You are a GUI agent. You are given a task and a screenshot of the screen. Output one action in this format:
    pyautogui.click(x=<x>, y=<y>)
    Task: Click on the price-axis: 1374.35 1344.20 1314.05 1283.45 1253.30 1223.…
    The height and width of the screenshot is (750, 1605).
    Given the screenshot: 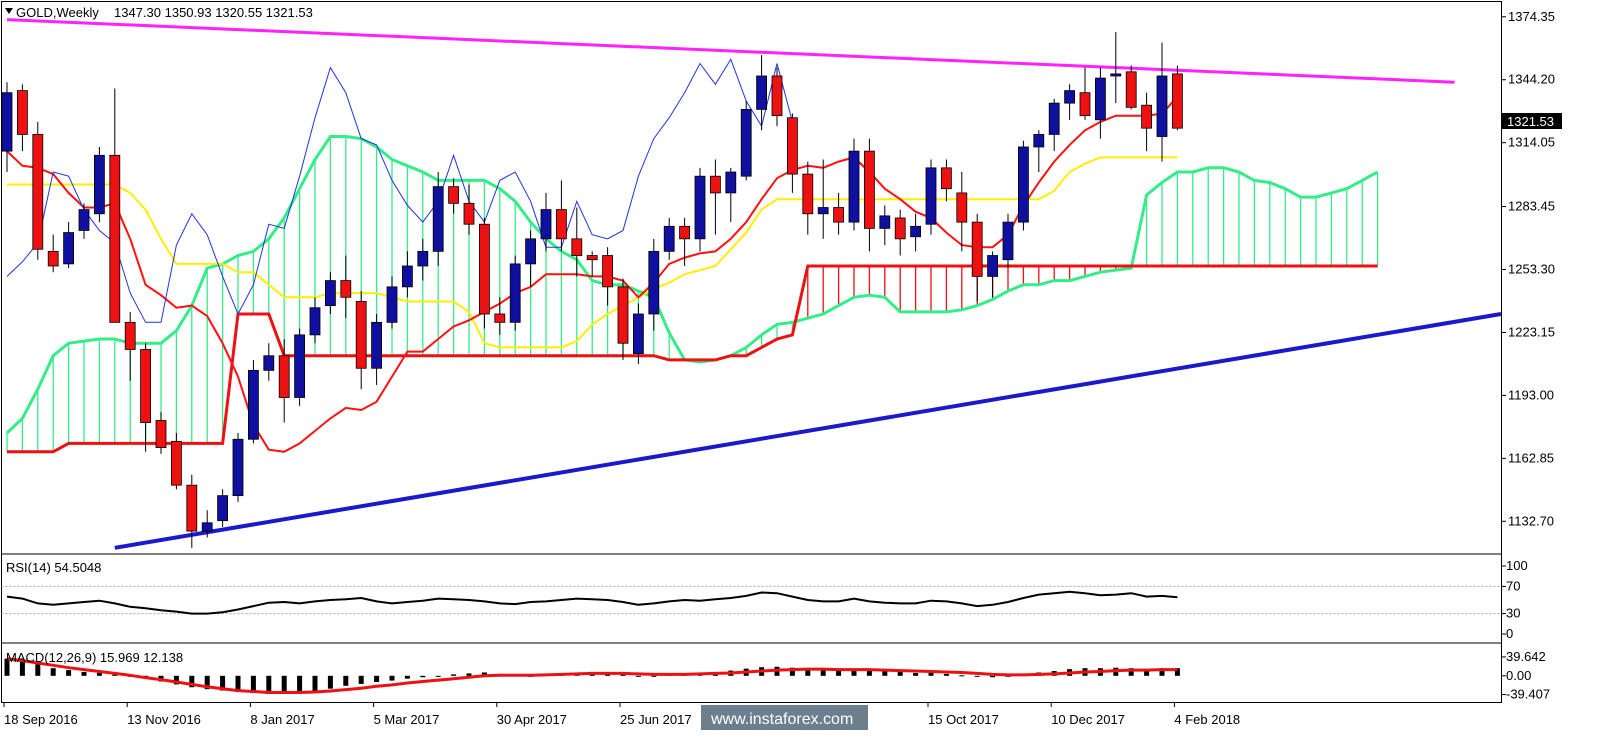 What is the action you would take?
    pyautogui.click(x=1528, y=268)
    